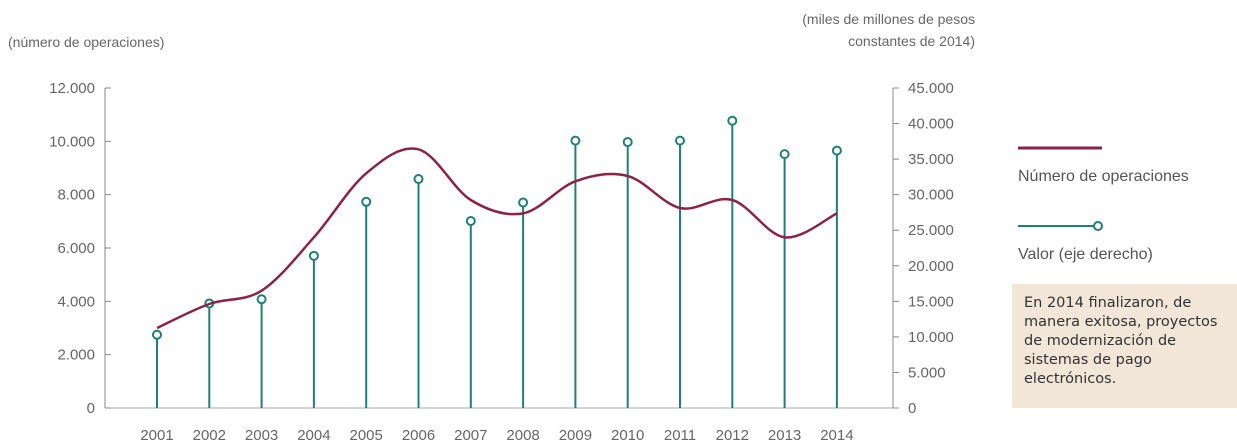 The image size is (1237, 446). I want to click on x-tick-label: 2012, so click(732, 434).